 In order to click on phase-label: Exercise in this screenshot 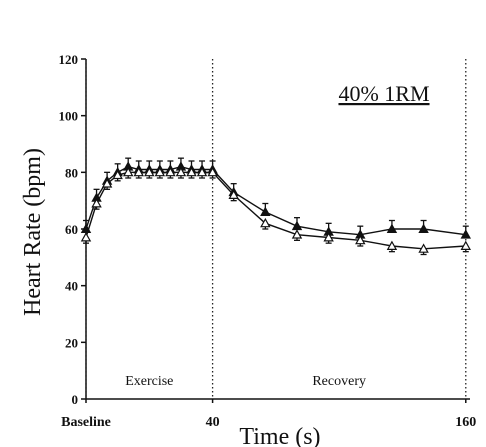, I will do `click(149, 381)`.